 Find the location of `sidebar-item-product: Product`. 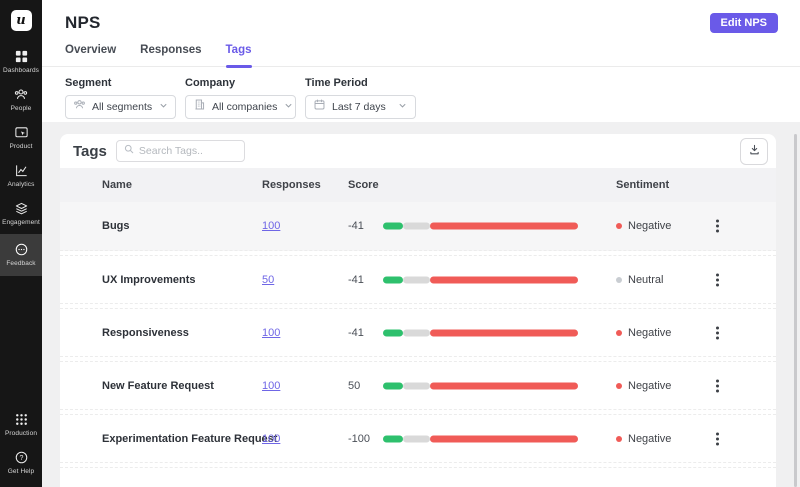

sidebar-item-product: Product is located at coordinates (21, 138).